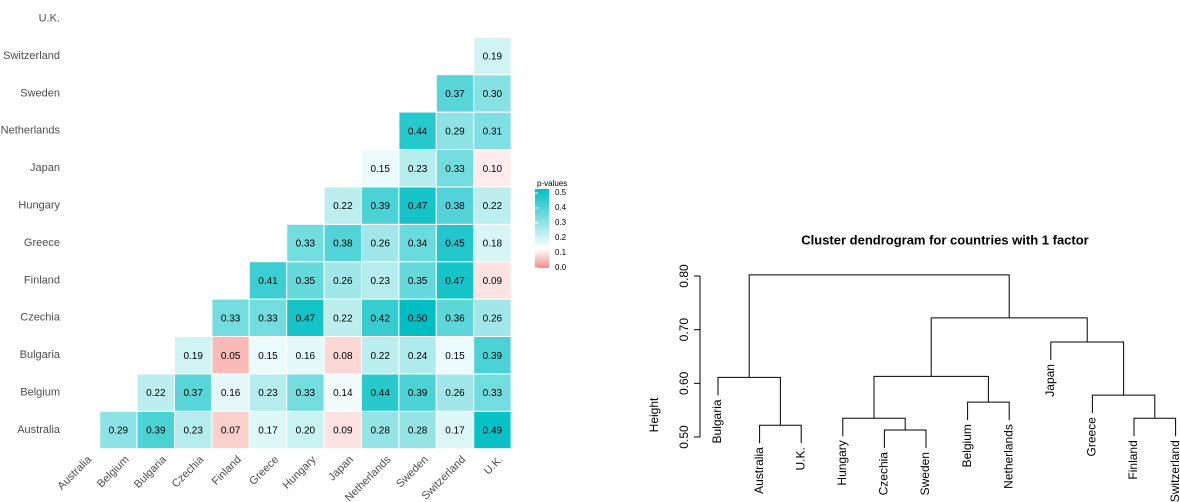  I want to click on cell-label: 0.41, so click(268, 281).